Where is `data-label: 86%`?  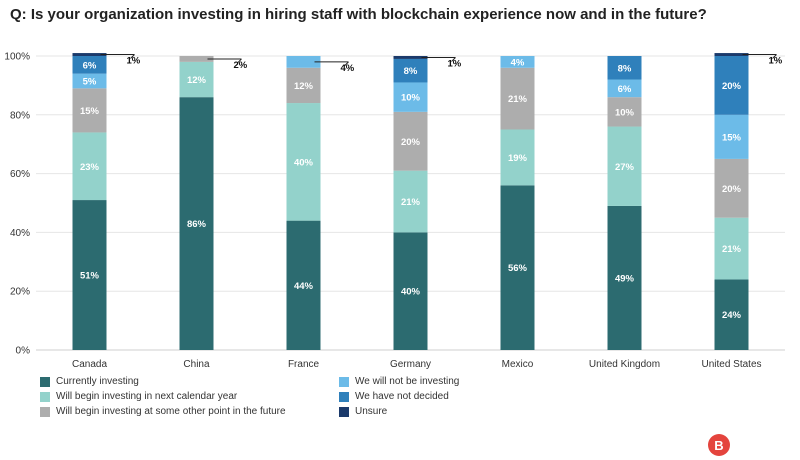
data-label: 86% is located at coordinates (197, 224).